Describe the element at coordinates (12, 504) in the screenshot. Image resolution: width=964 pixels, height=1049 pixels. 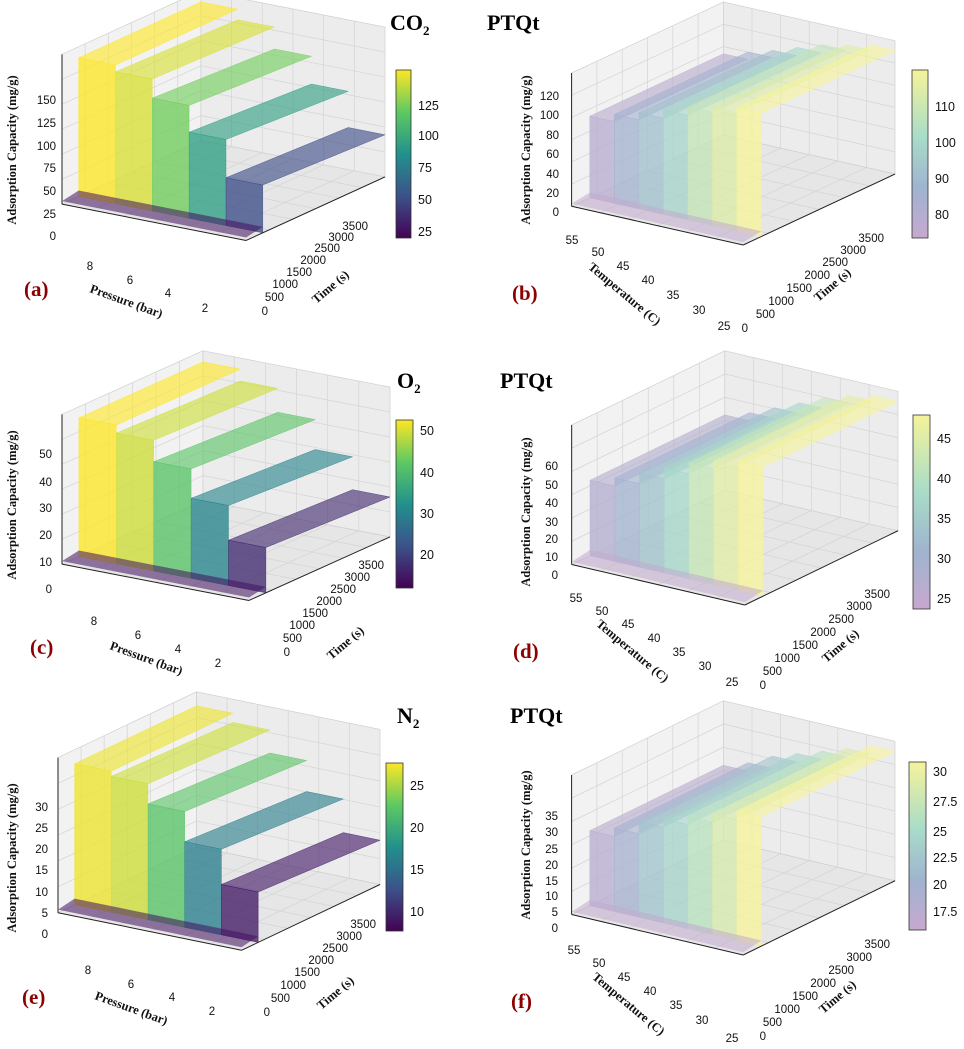
I see `z-axis-label-c: Adsorption Capacity (mg/g)` at that location.